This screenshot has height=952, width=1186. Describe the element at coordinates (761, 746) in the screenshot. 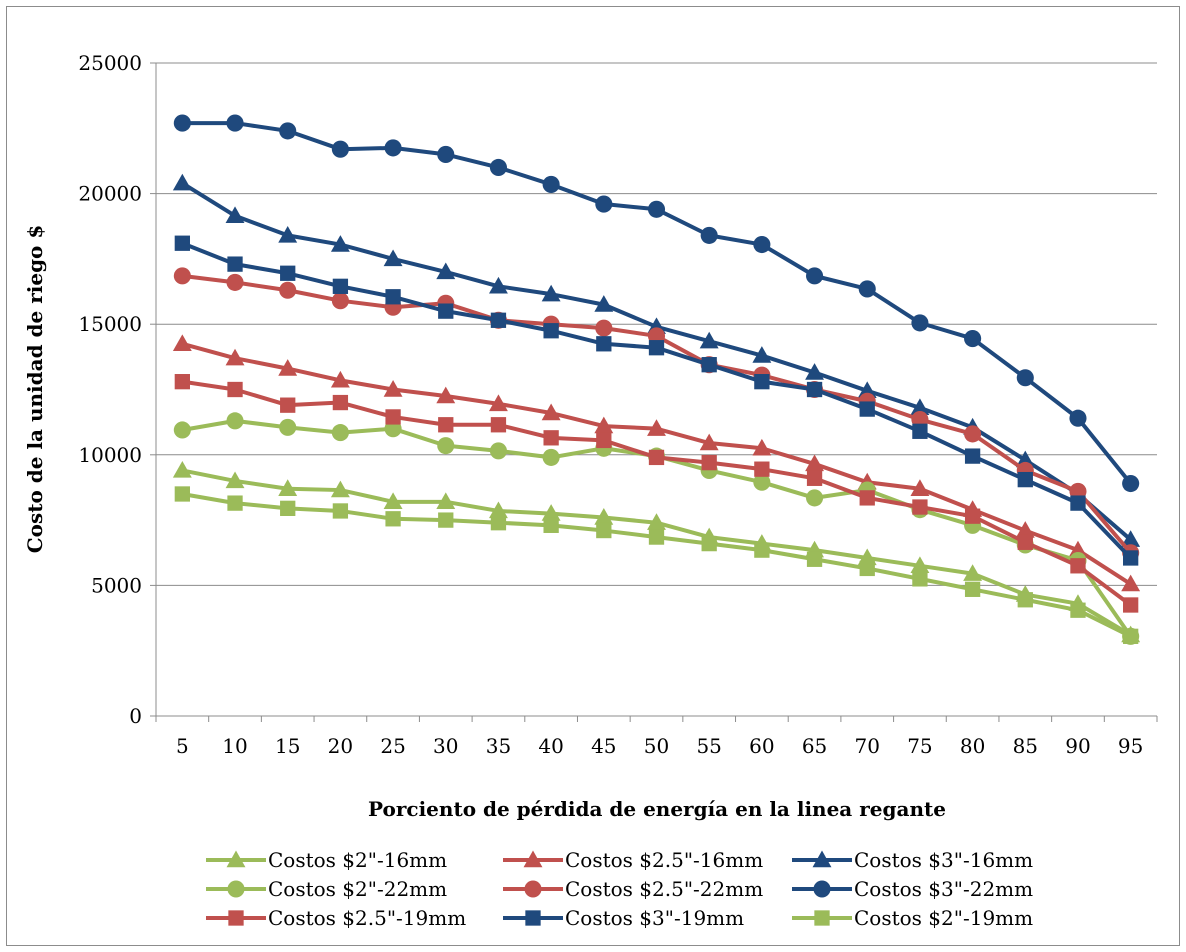

I see `x-tick-label: 60` at that location.